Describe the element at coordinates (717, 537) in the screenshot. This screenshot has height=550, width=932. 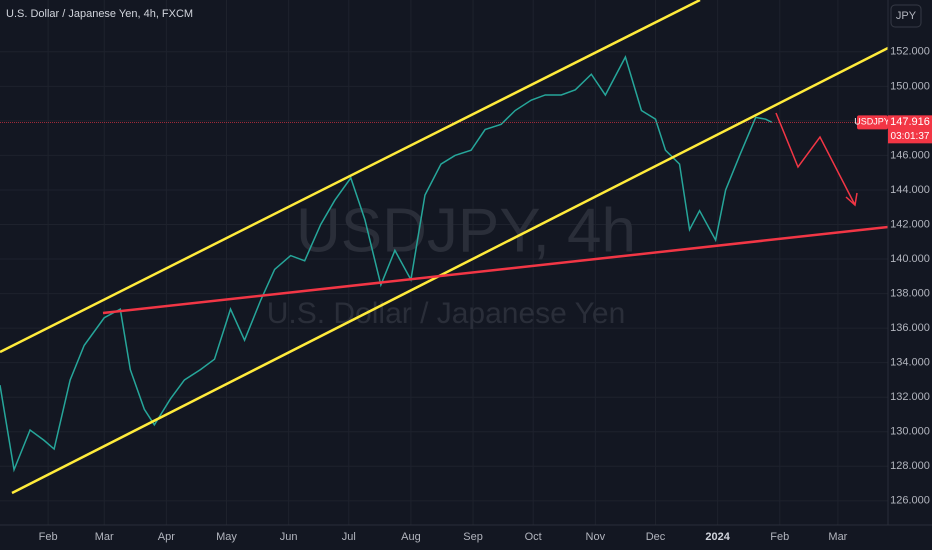
I see `x-tick-label: 2024` at that location.